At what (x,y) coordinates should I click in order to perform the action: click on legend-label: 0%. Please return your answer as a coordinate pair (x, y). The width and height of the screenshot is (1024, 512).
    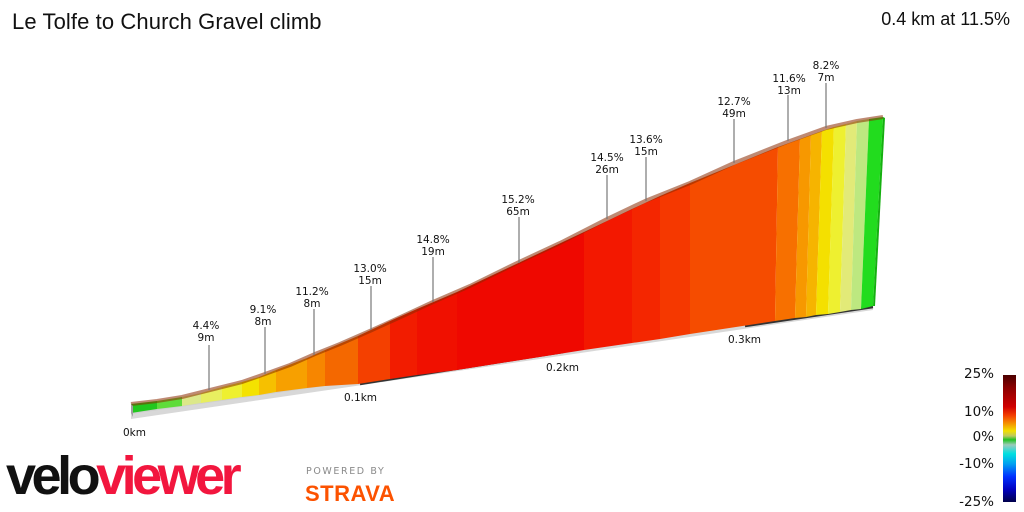
    Looking at the image, I should click on (983, 437).